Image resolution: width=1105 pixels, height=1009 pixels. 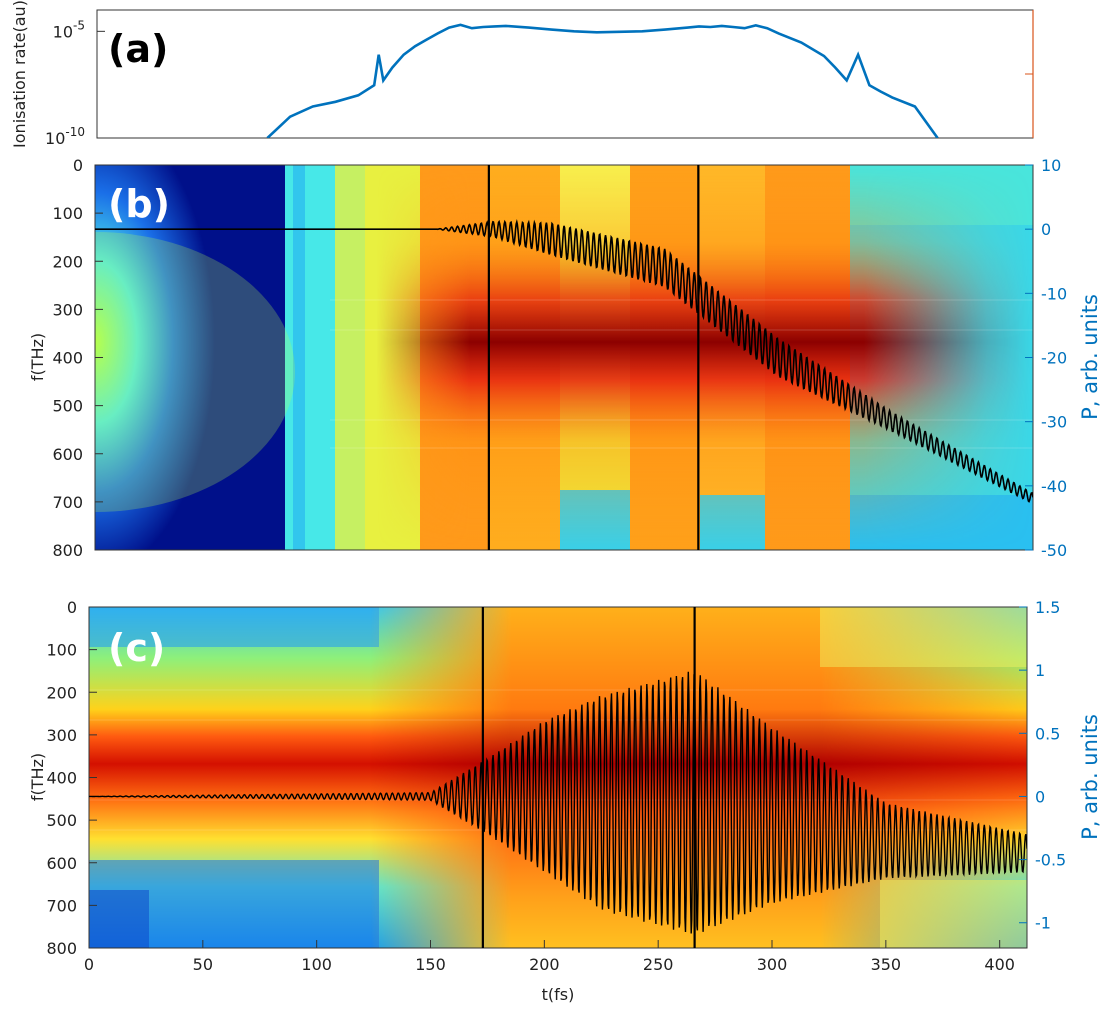 I want to click on panel-c-right-tick-label: 1.5, so click(x=1047, y=607).